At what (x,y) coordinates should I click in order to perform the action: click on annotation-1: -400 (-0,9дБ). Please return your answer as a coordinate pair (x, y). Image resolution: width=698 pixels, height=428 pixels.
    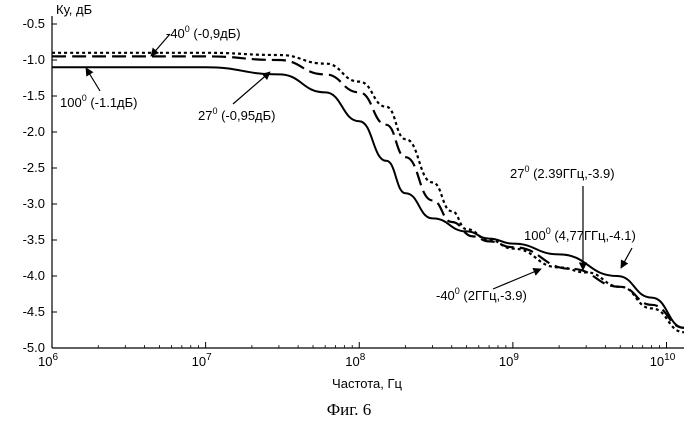
    Looking at the image, I should click on (195, 40).